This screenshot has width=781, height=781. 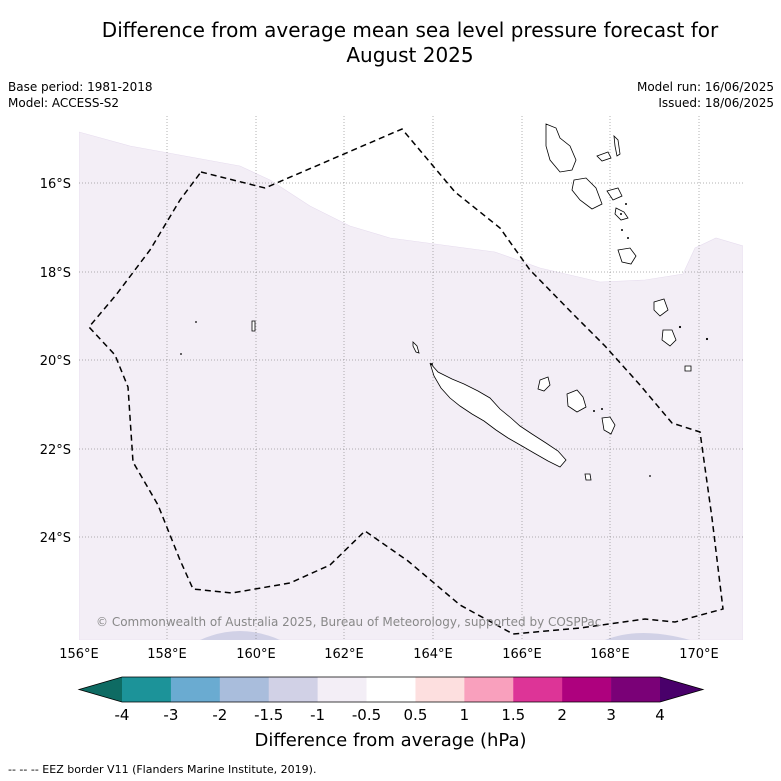 What do you see at coordinates (716, 103) in the screenshot?
I see `issued-date: Issued: 18/06/2025` at bounding box center [716, 103].